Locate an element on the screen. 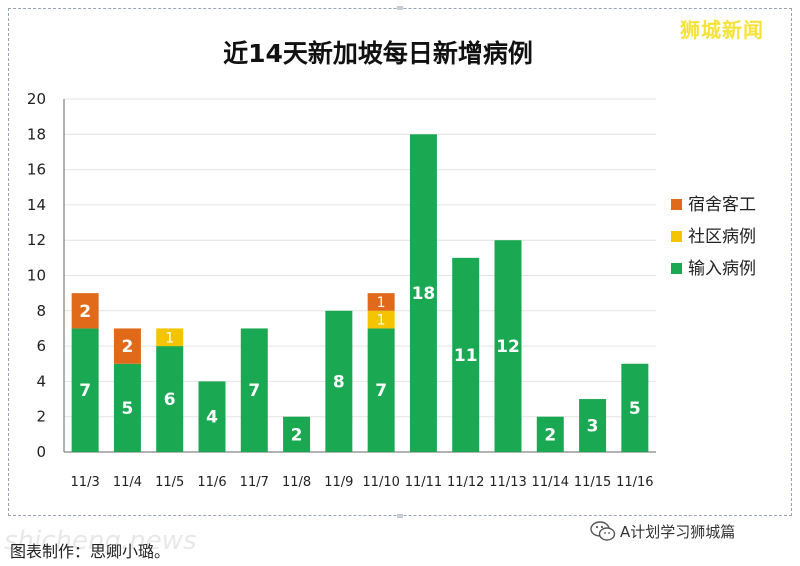  chart-title: 近14天新加坡每日新增病例 is located at coordinates (378, 53).